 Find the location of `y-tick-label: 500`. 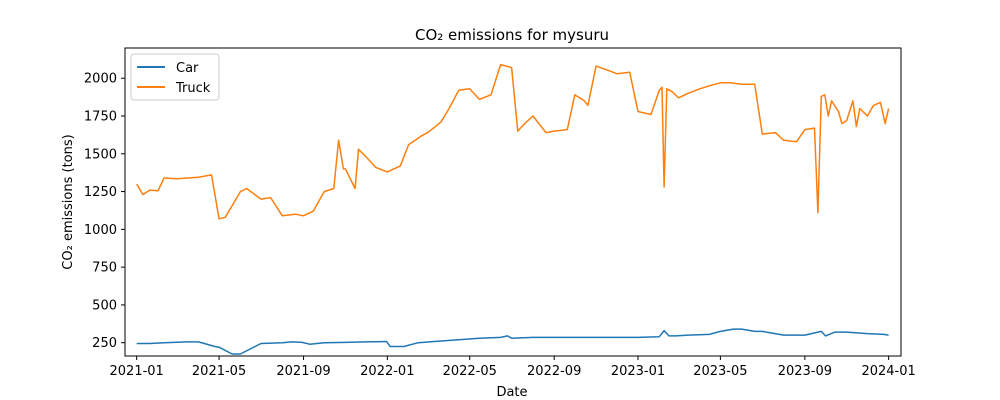

y-tick-label: 500 is located at coordinates (104, 305).